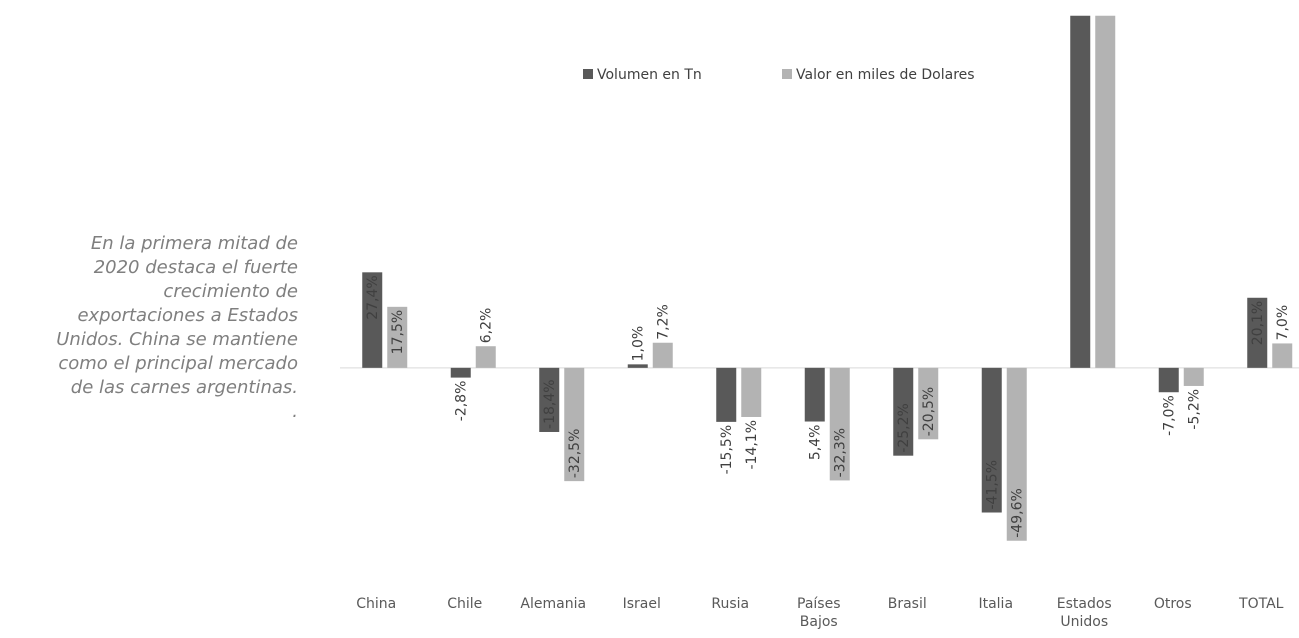  I want to click on data-label: -25,2%, so click(904, 428).